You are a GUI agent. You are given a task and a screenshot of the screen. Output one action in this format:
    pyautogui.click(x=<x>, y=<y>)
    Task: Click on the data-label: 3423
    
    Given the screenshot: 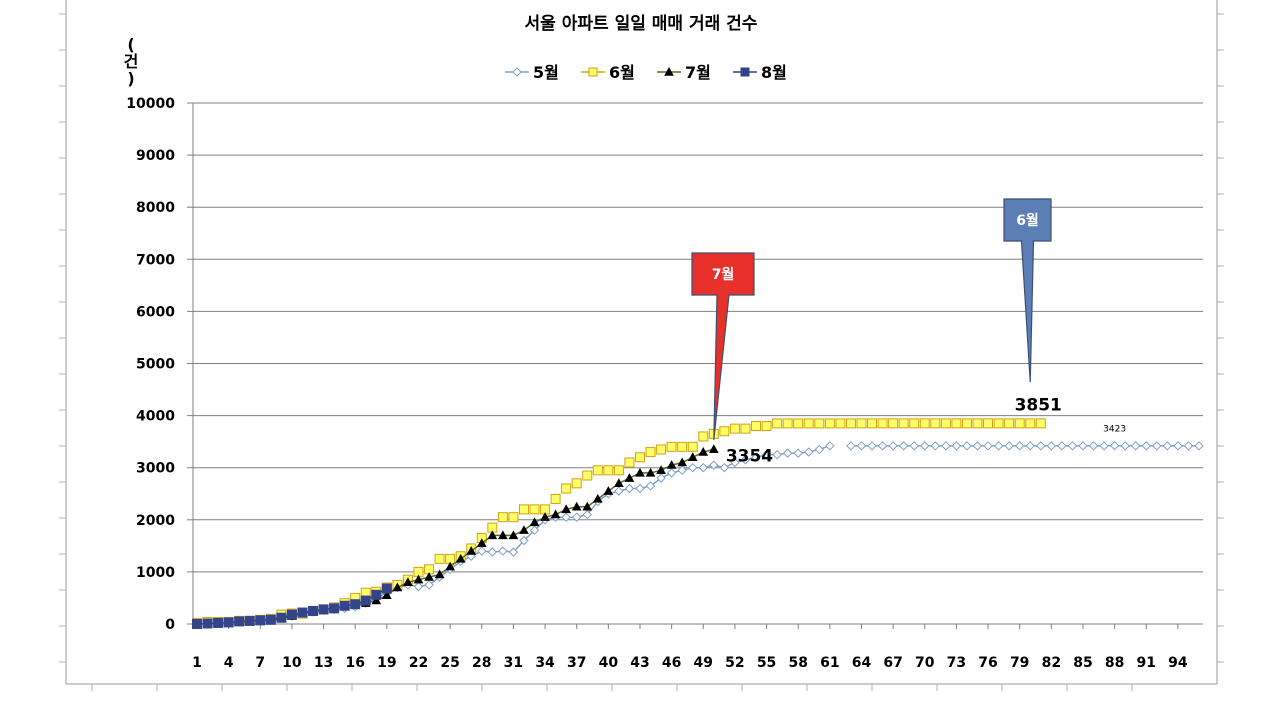 What is the action you would take?
    pyautogui.click(x=1114, y=430)
    